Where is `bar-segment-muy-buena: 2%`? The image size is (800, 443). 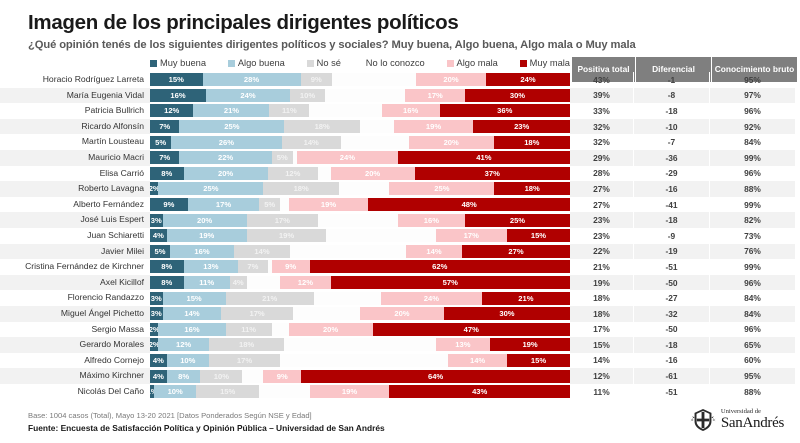
bar-segment-muy-buena: 2% is located at coordinates (154, 345).